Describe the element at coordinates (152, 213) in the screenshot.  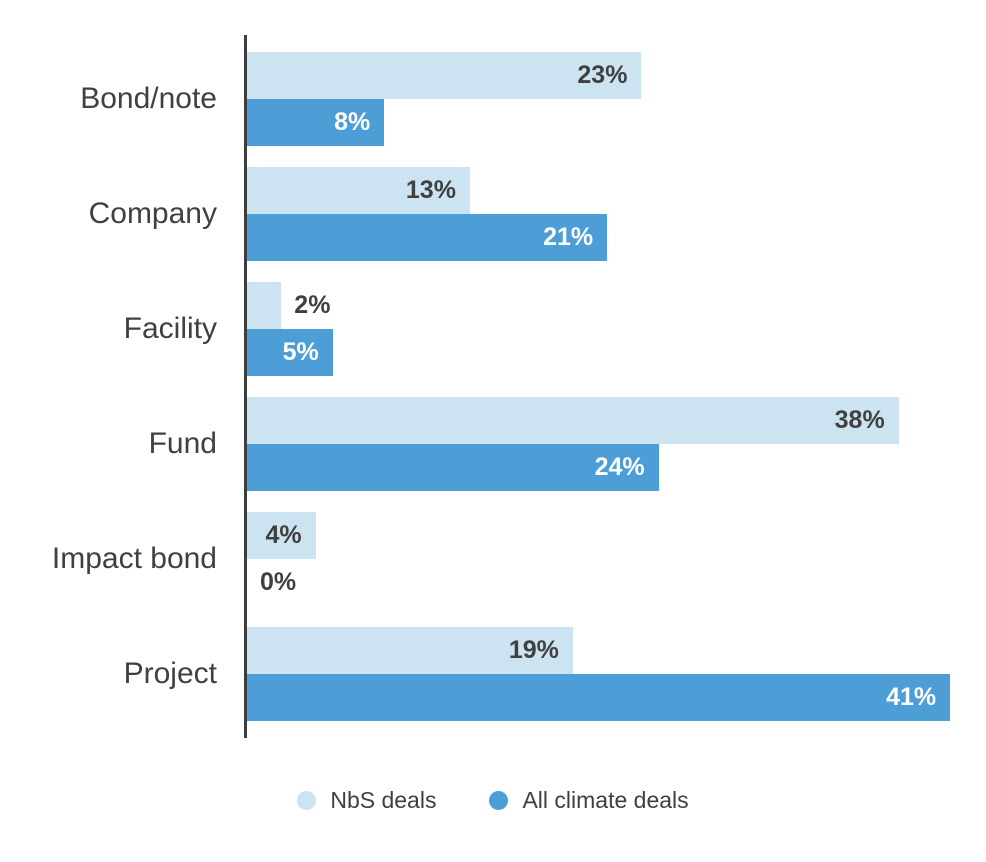
I see `category-label: Company` at that location.